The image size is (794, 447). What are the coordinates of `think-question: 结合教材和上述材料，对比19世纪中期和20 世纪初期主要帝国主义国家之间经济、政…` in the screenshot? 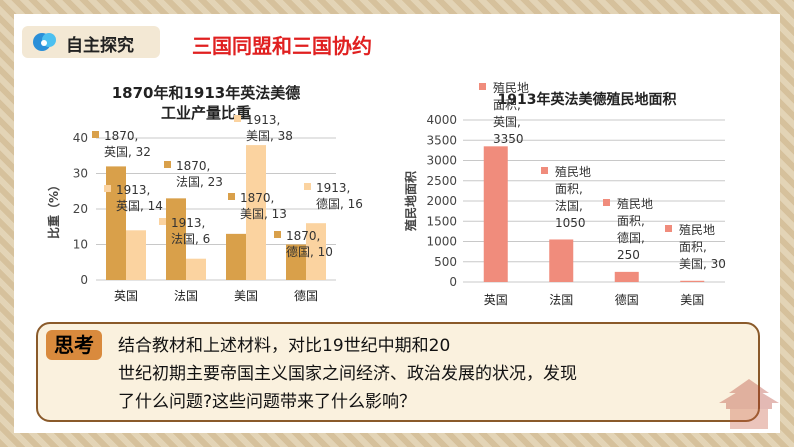 It's located at (358, 374).